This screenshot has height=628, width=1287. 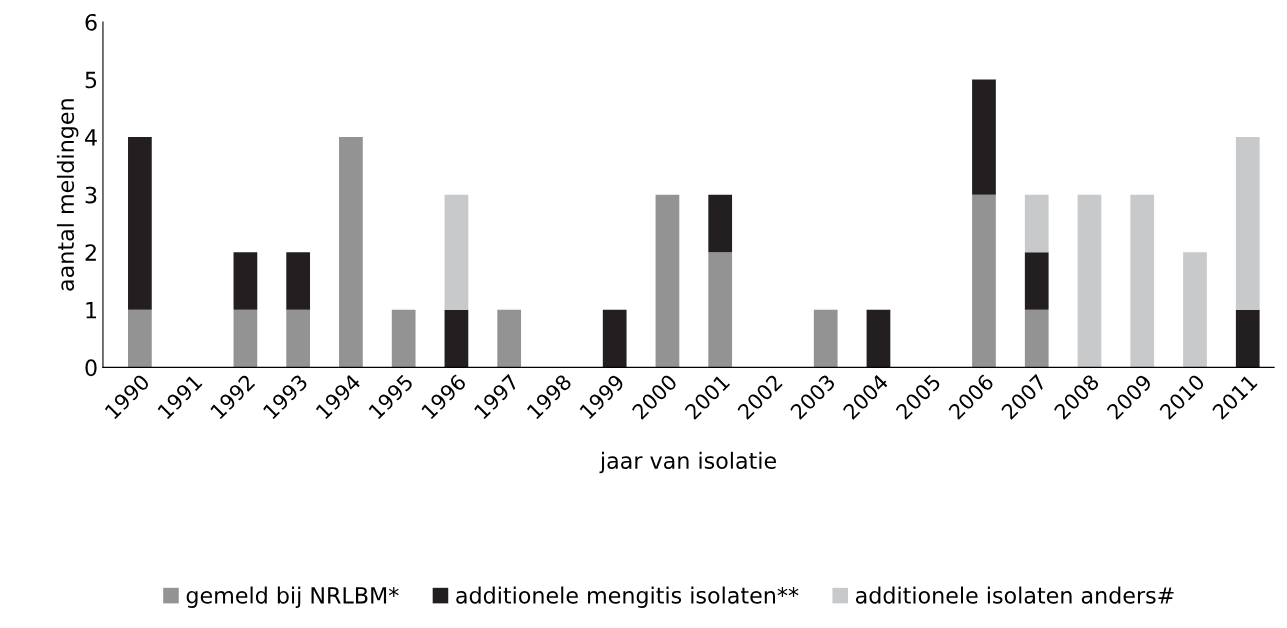 I want to click on y-tick-label: 6, so click(x=91, y=22).